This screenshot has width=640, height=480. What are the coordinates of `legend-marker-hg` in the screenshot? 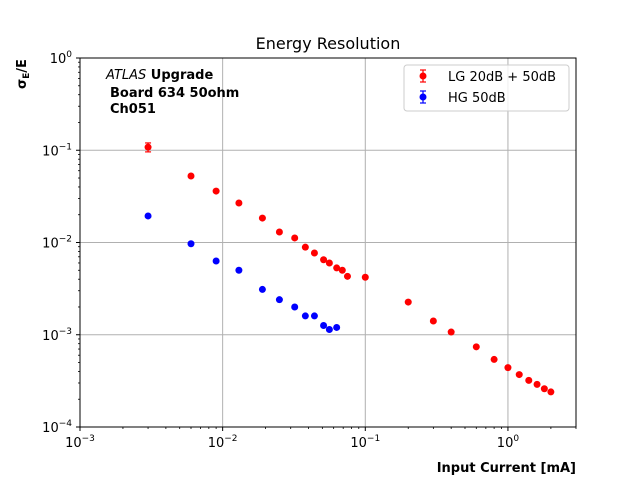 It's located at (423, 97).